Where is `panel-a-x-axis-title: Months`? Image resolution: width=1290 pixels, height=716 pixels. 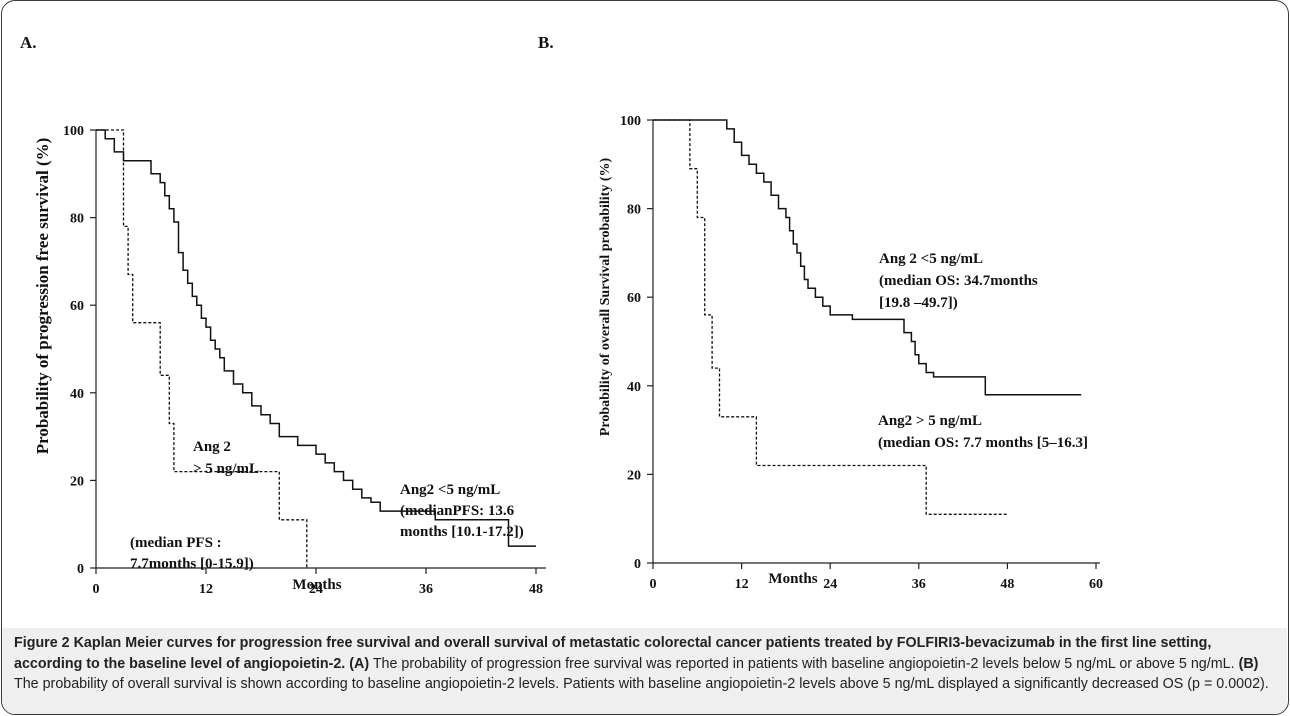 panel-a-x-axis-title: Months is located at coordinates (316, 585).